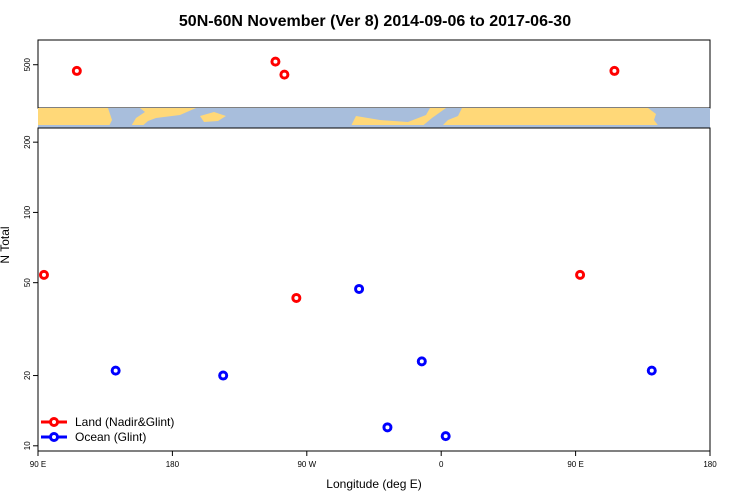  I want to click on legend-entry-ocean: Ocean (Glint), so click(93, 437).